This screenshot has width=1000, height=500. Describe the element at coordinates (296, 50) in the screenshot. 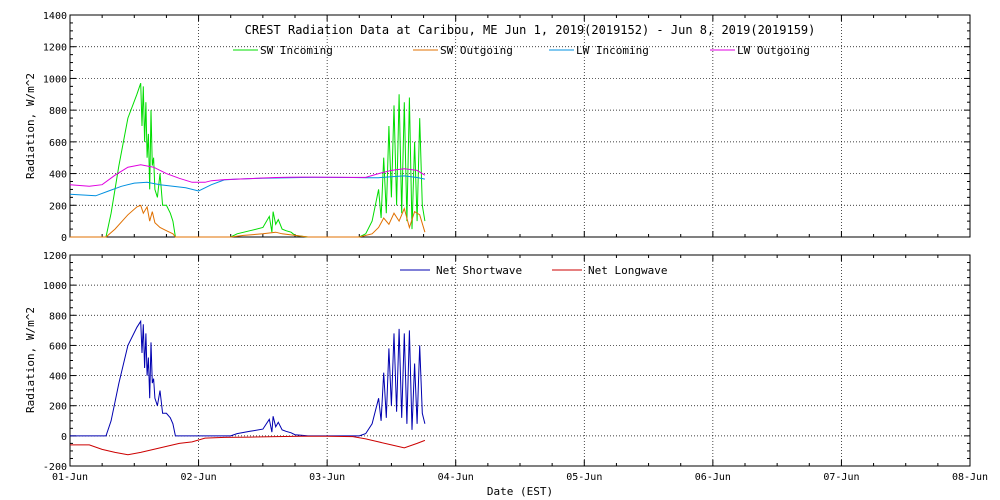

I see `legend-label-sw-incoming: SW Incoming` at that location.